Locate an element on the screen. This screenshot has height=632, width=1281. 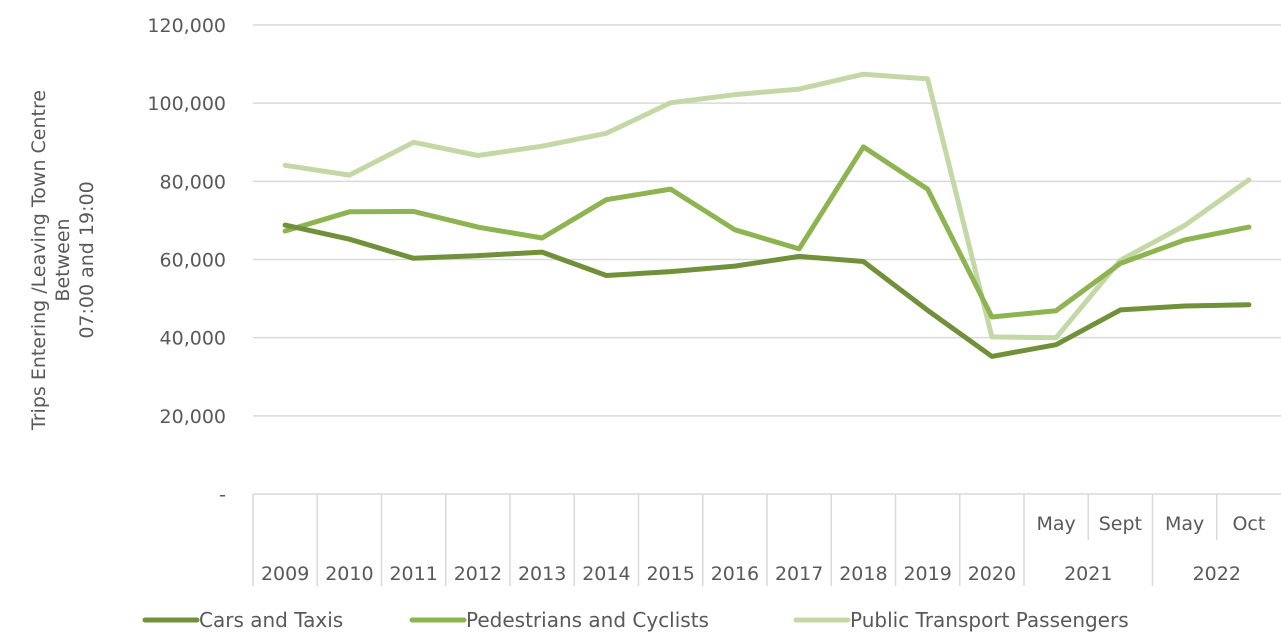
x-tick-label: 2019 is located at coordinates (927, 574).